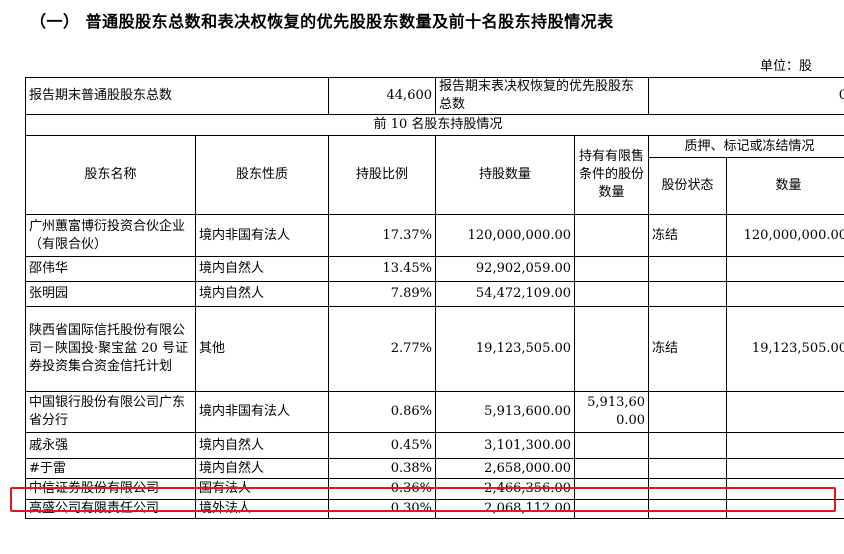 The image size is (844, 554). Describe the element at coordinates (382, 468) in the screenshot. I see `holder-ratio: 0.38%` at that location.